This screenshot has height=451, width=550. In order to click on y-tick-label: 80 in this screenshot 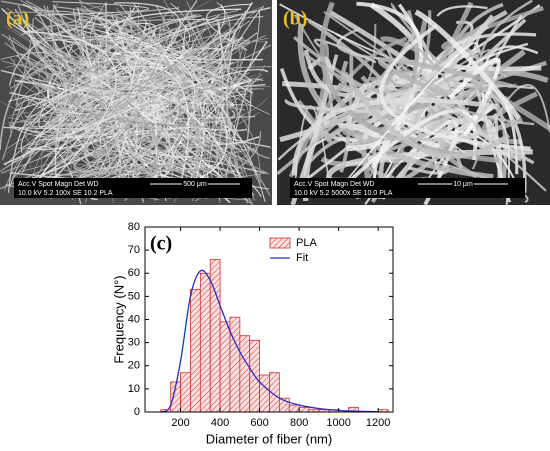, I will do `click(134, 227)`.